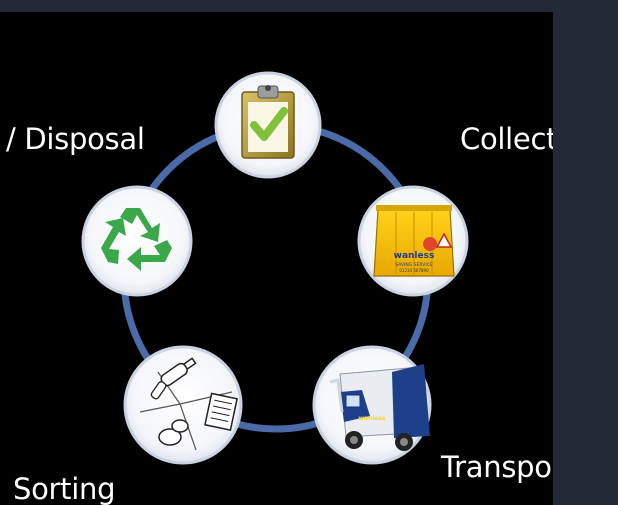 This screenshot has height=505, width=618. What do you see at coordinates (414, 270) in the screenshot?
I see `svg-text: 01234 567890` at bounding box center [414, 270].